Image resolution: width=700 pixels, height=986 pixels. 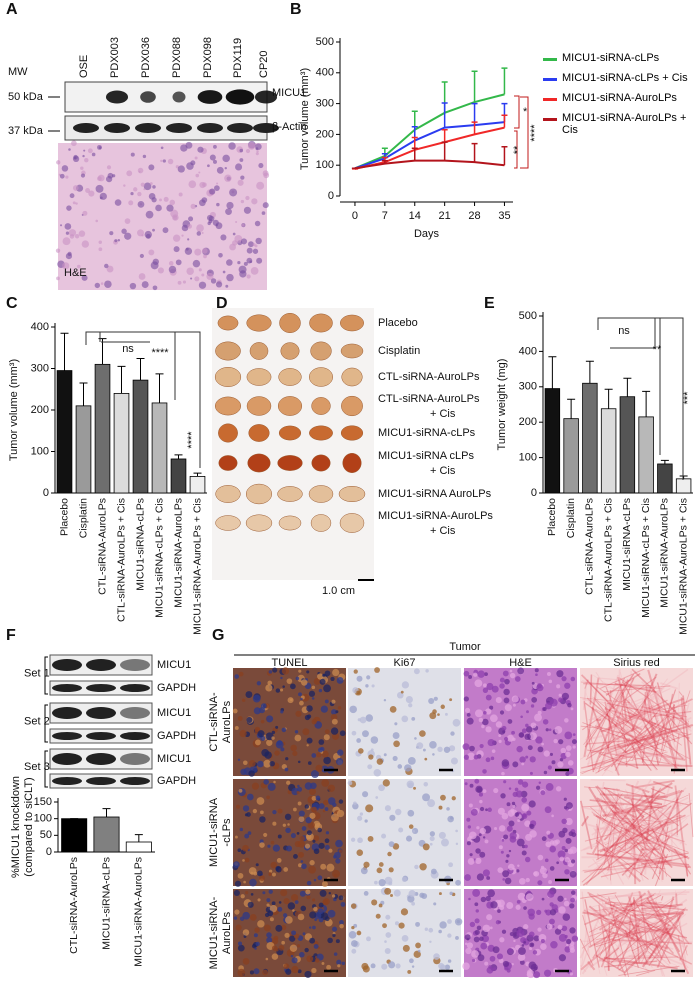 What do you see at coordinates (174, 665) in the screenshot?
I see `protein-label: MICU1` at bounding box center [174, 665].